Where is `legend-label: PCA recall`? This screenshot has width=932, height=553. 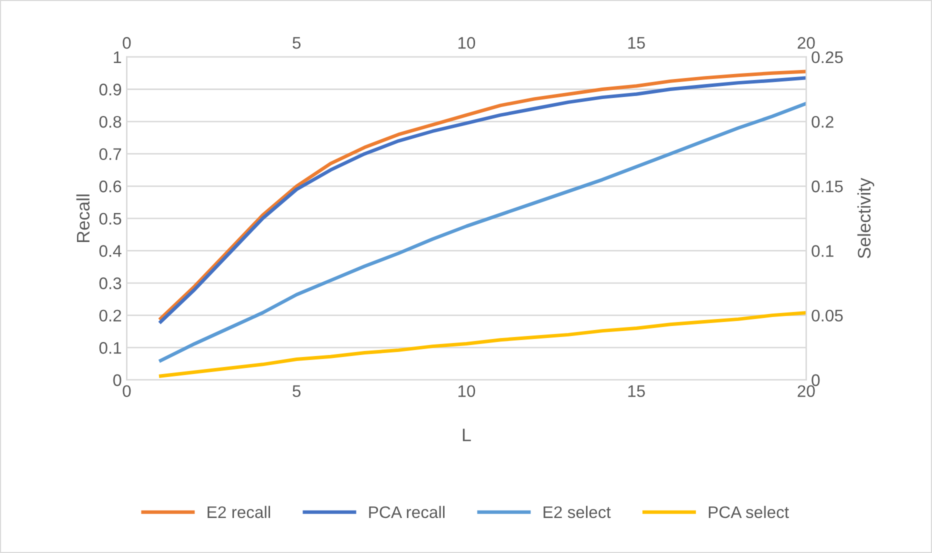 legend-label: PCA recall is located at coordinates (407, 512).